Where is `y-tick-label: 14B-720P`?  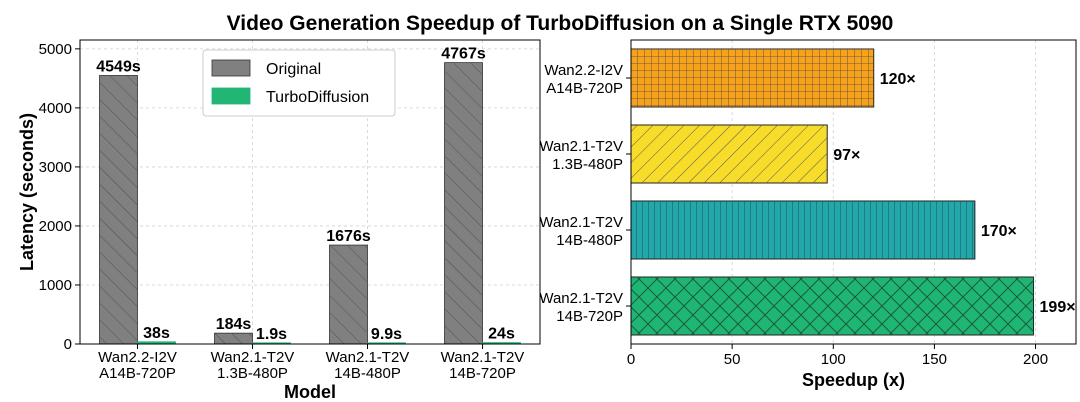 y-tick-label: 14B-720P is located at coordinates (589, 316).